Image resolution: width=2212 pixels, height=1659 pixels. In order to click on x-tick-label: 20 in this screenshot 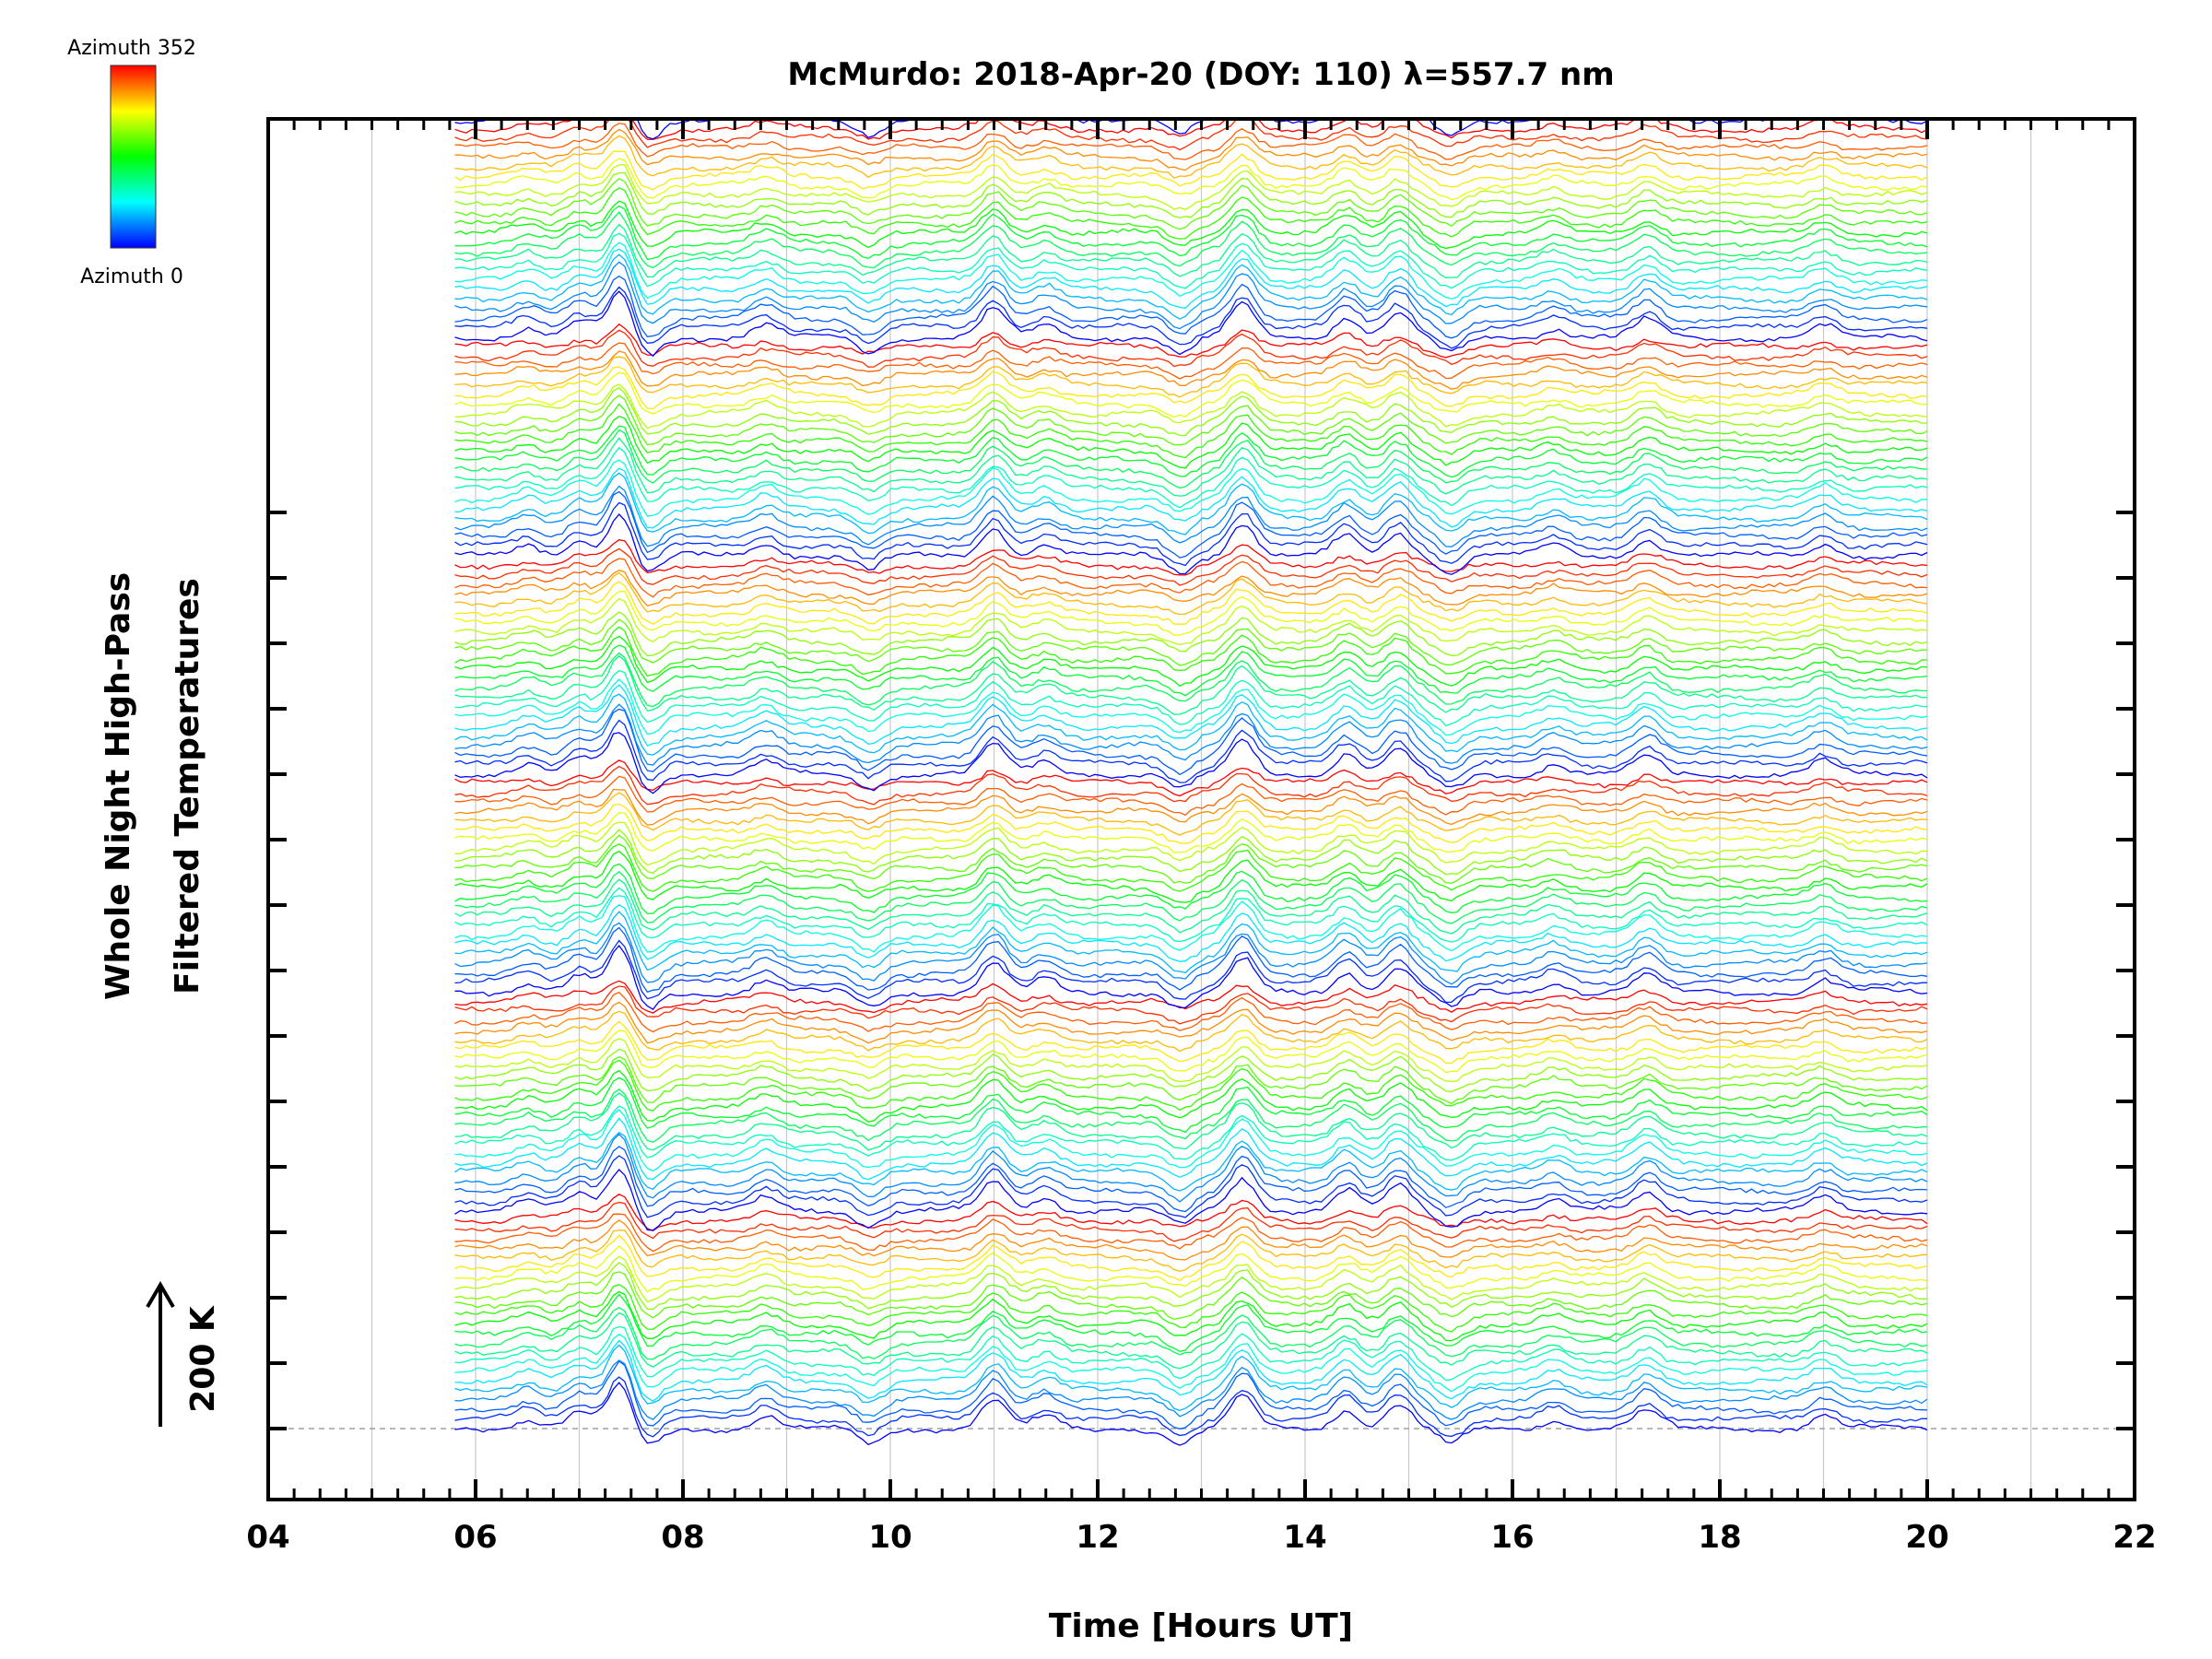, I will do `click(1926, 1537)`.